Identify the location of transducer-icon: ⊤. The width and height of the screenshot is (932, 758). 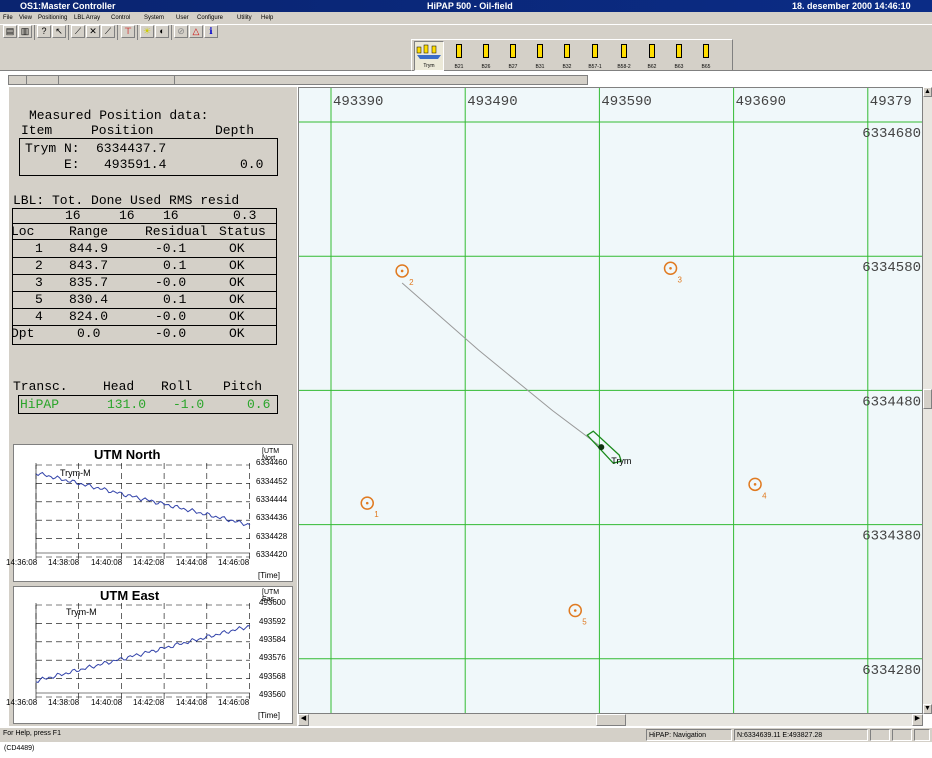
(128, 31).